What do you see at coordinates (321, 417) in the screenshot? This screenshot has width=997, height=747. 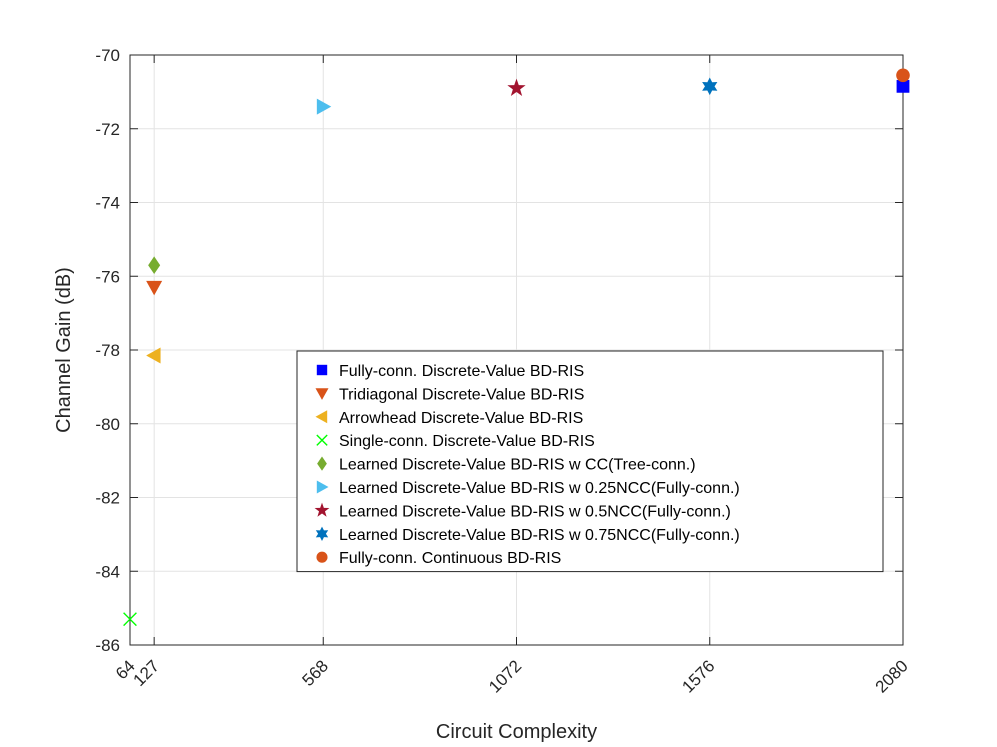 I see `legend-marker-triangle-left` at bounding box center [321, 417].